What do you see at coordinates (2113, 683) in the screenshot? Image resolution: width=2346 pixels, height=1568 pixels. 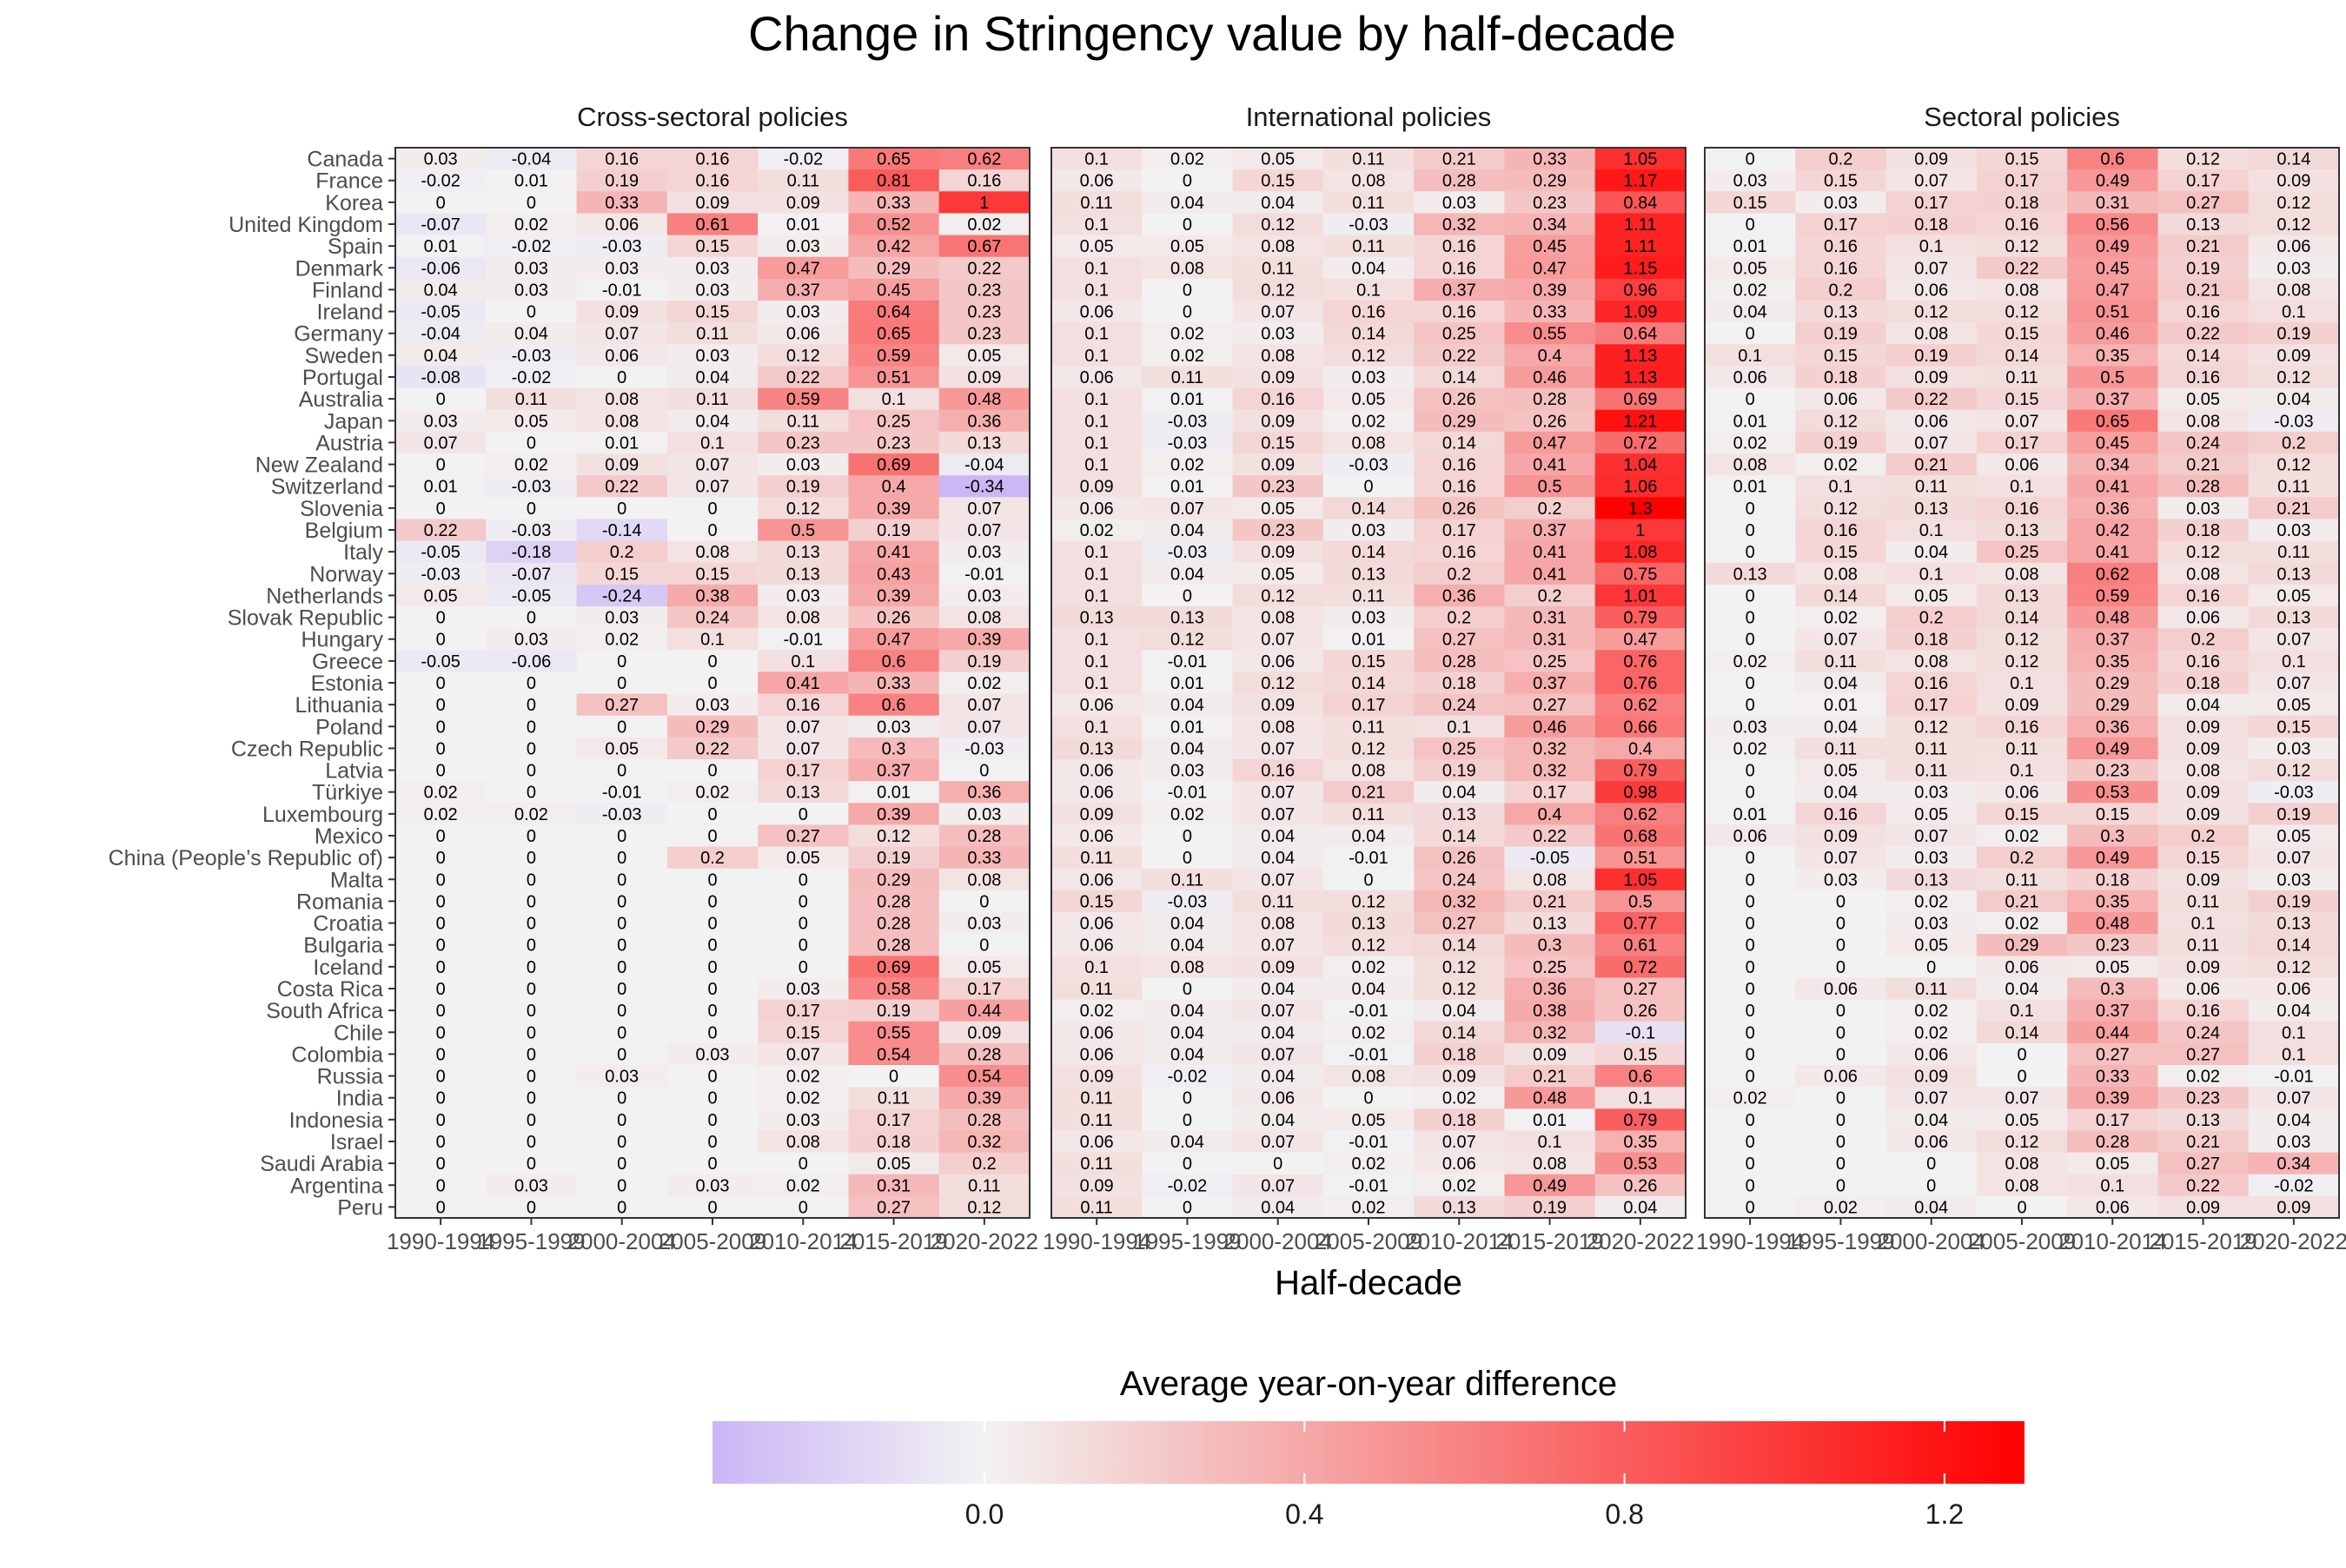 I see `cell-value-label: 0.29` at bounding box center [2113, 683].